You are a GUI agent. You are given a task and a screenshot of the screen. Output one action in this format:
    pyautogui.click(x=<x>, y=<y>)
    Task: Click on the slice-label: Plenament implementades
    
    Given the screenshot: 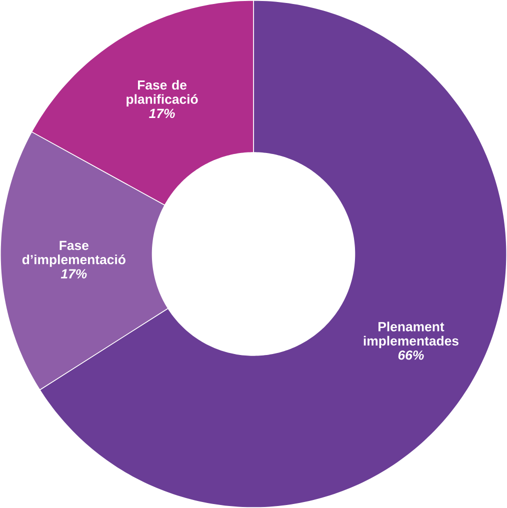 What is the action you would take?
    pyautogui.click(x=411, y=335)
    